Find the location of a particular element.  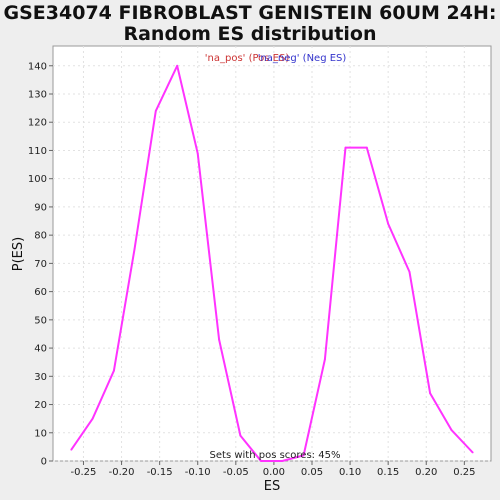

x-tick-label: 0.10 is located at coordinates (350, 472).